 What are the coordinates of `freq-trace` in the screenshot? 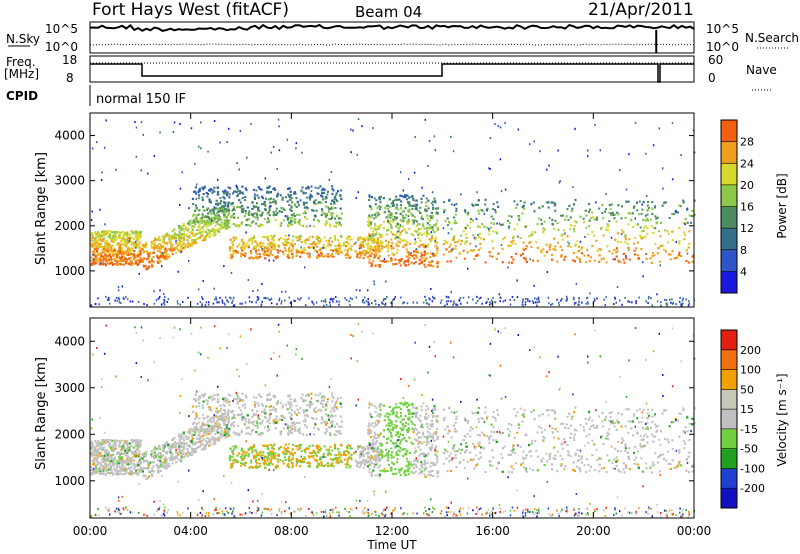 It's located at (392, 73).